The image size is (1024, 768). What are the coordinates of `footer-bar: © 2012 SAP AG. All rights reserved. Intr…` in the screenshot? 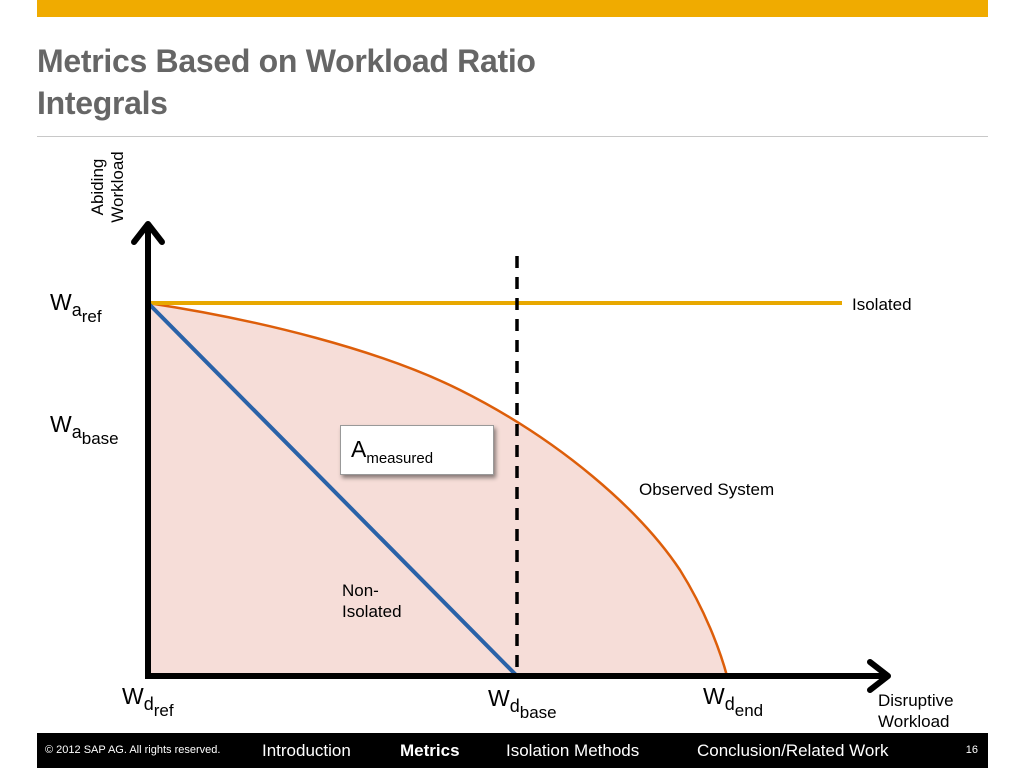 It's located at (512, 750).